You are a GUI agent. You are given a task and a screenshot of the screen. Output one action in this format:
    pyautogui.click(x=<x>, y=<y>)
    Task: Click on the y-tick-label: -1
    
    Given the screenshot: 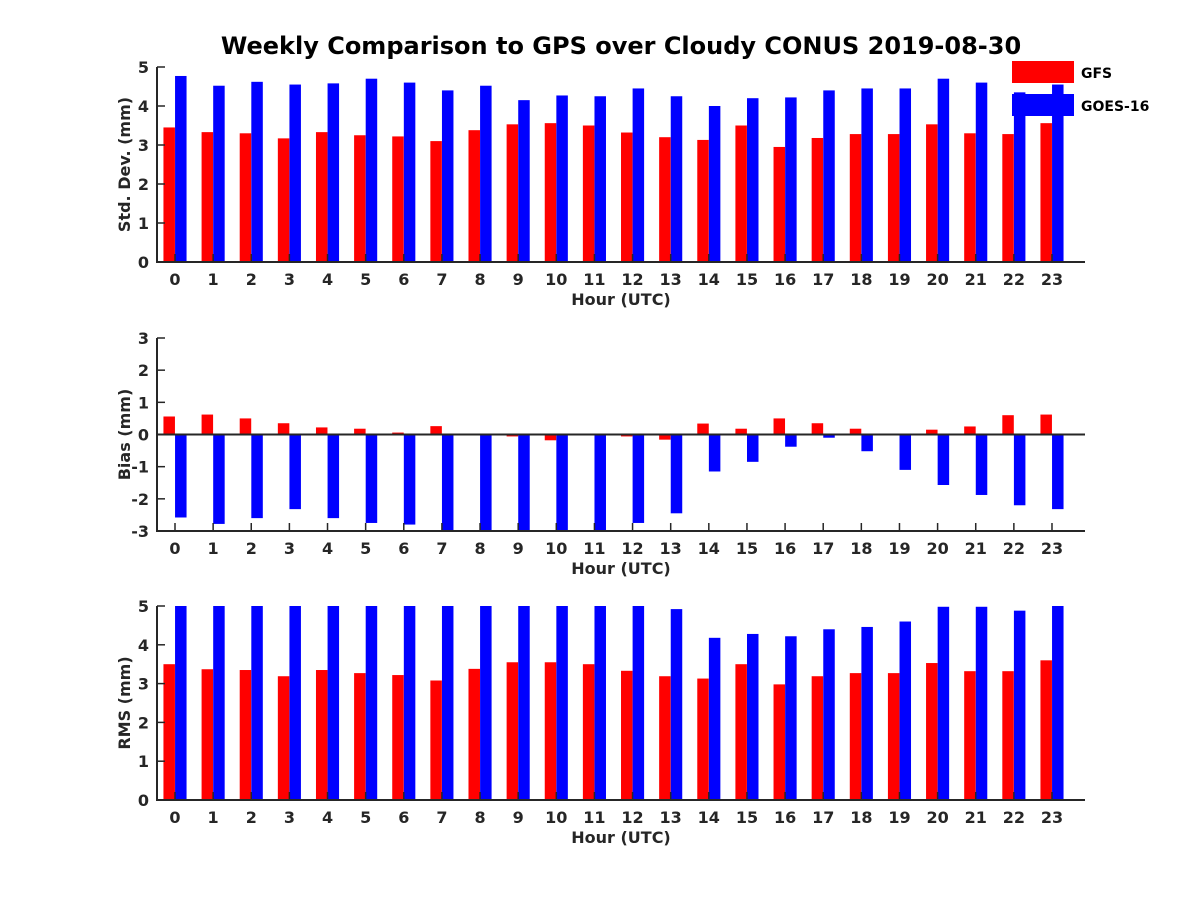 What is the action you would take?
    pyautogui.click(x=140, y=467)
    